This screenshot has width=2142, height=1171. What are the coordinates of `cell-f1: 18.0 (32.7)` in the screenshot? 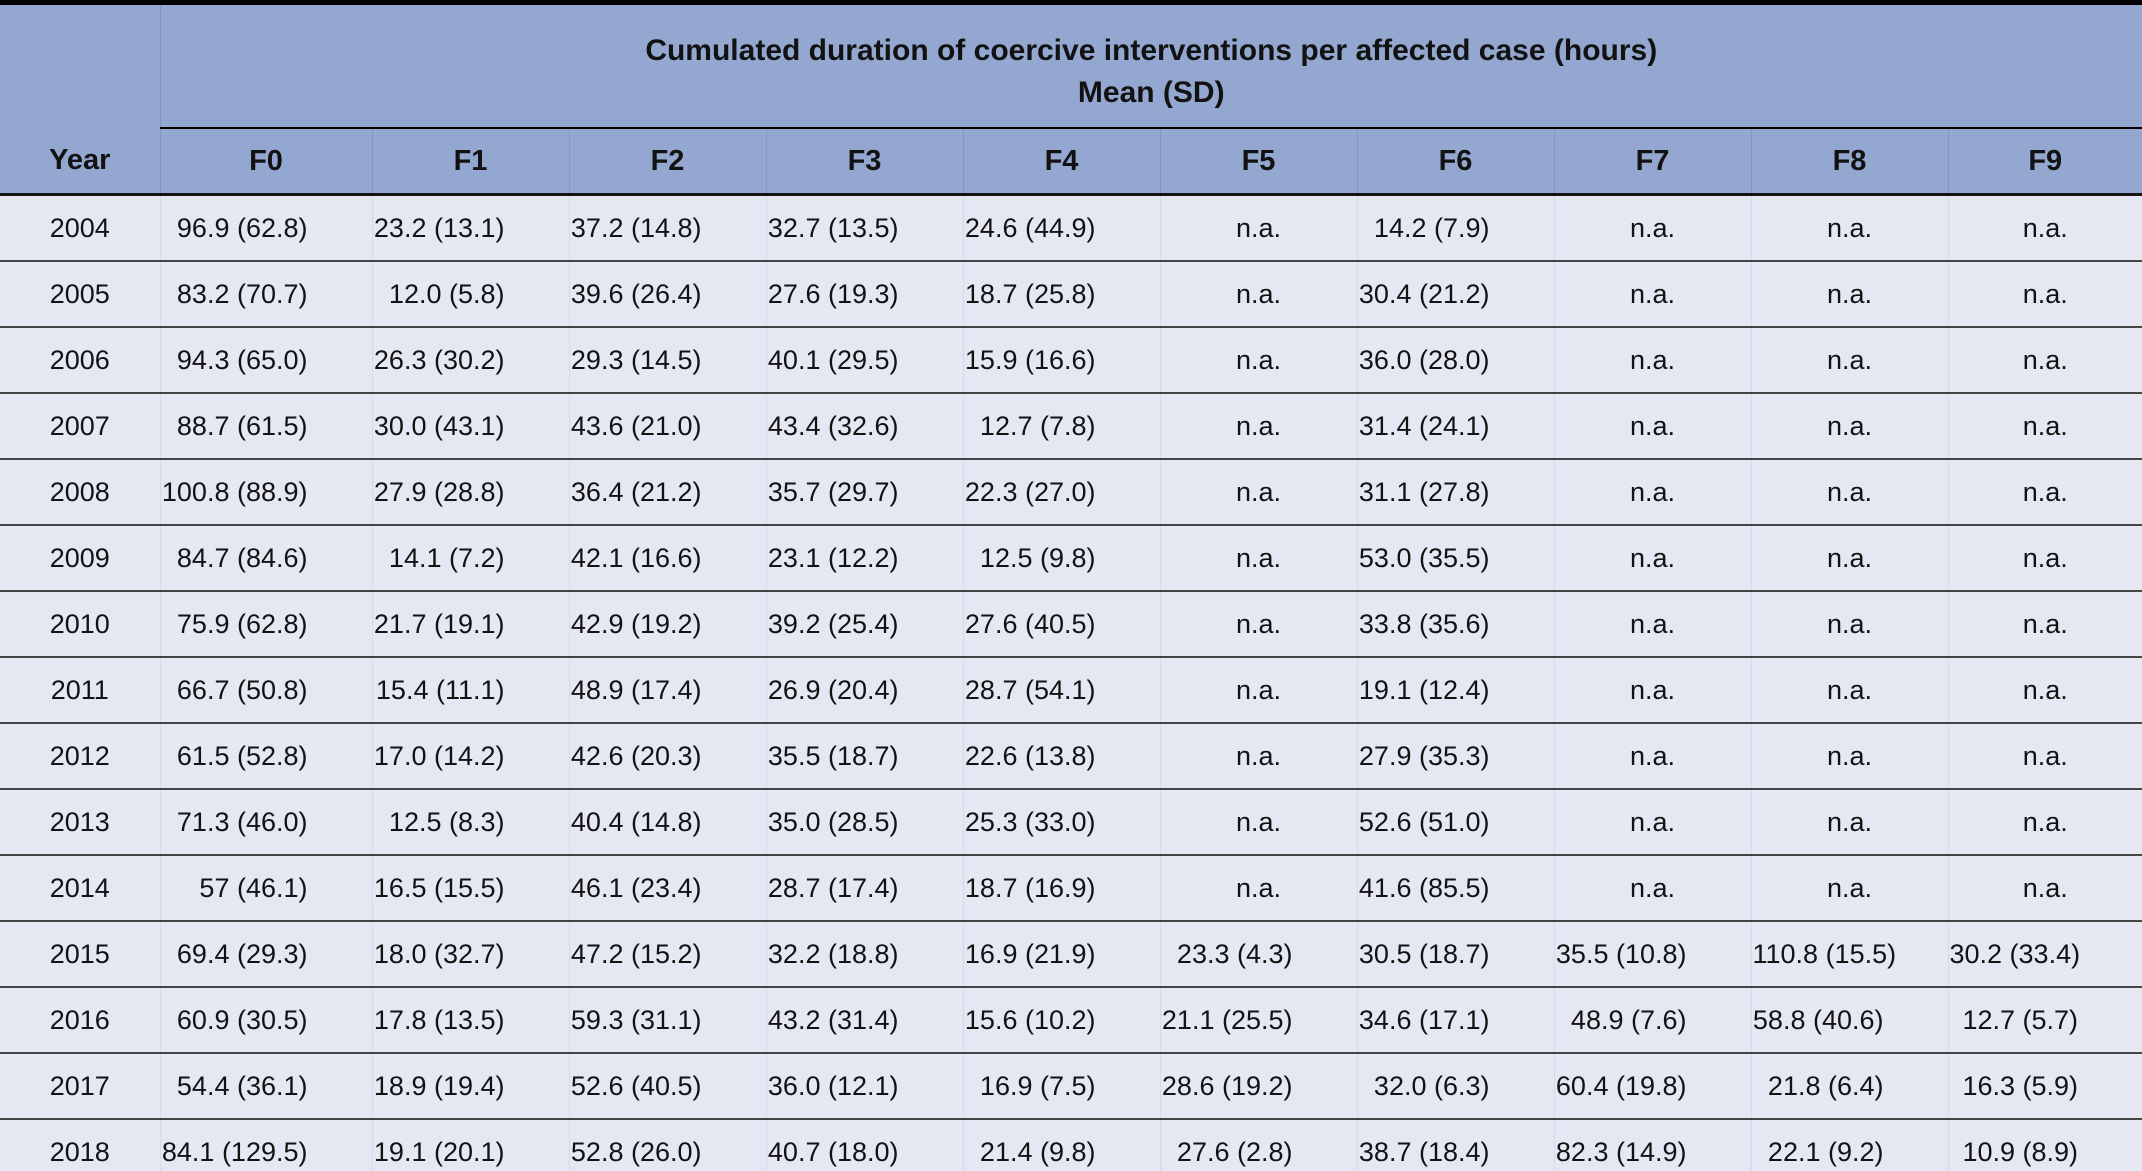 It's located at (470, 953).